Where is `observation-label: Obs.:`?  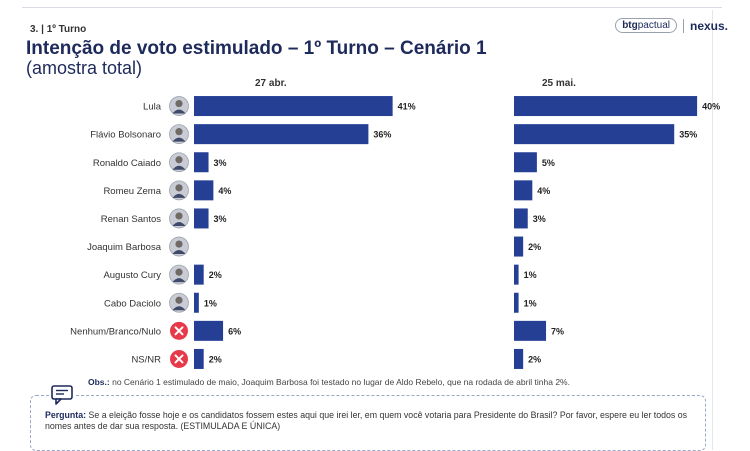
observation-label: Obs.: is located at coordinates (99, 382).